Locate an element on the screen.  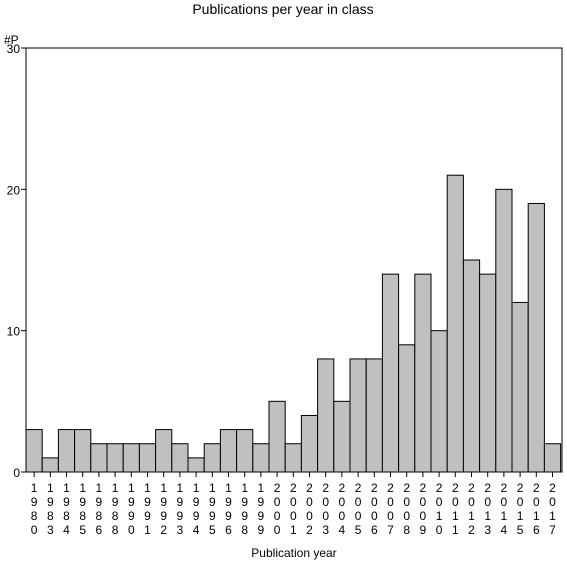
bar-1986 is located at coordinates (99, 458).